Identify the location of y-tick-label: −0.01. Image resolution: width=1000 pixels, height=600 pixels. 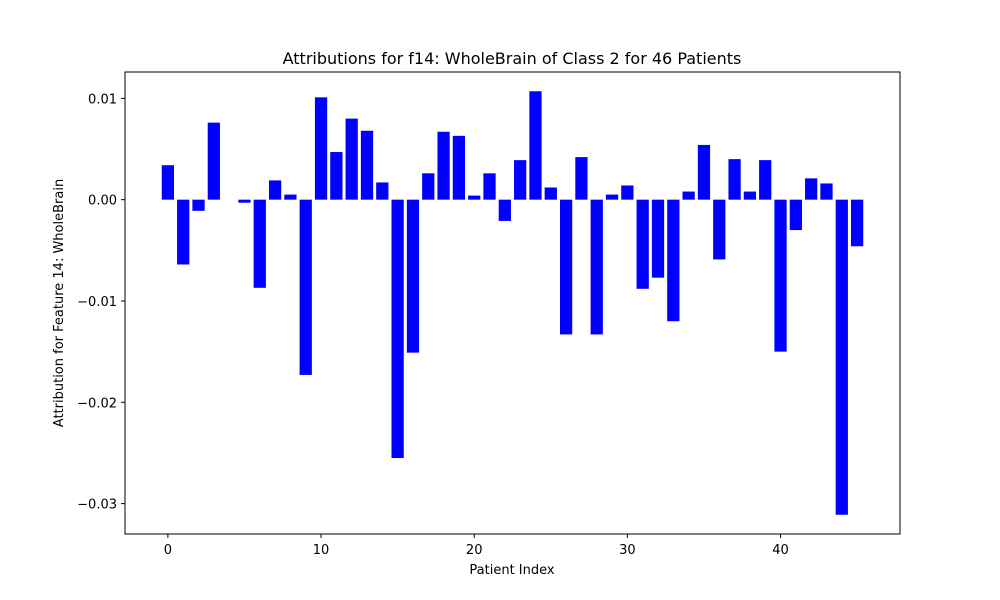
(97, 302).